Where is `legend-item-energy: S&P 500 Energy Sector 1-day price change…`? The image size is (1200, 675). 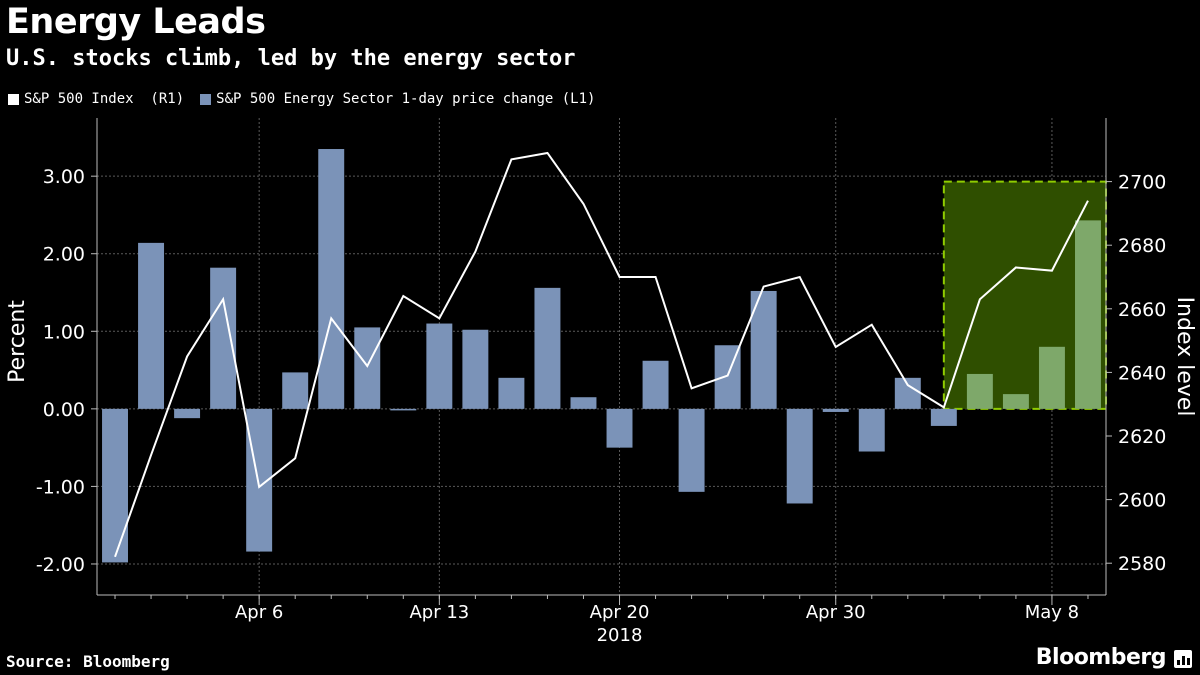
legend-item-energy: S&P 500 Energy Sector 1-day price change… is located at coordinates (397, 99).